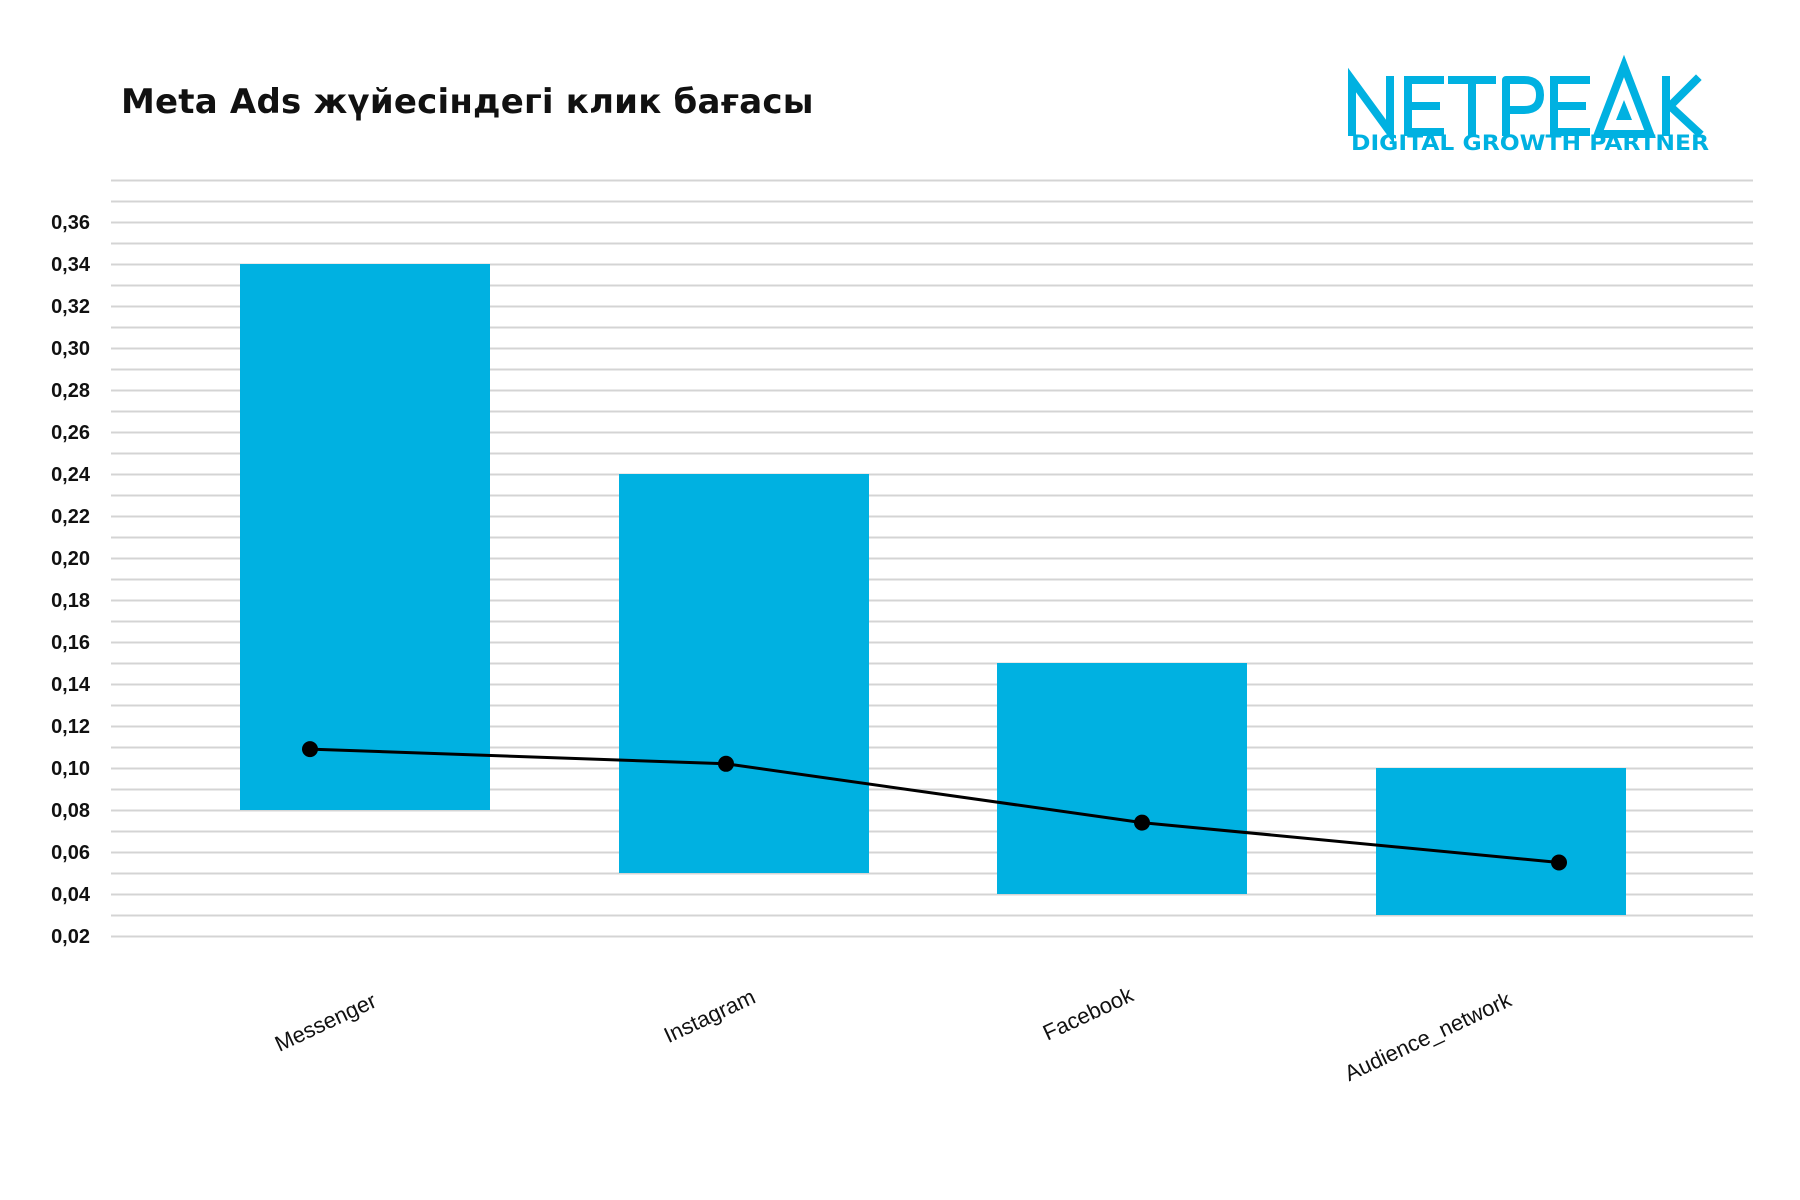 The image size is (1800, 1200). Describe the element at coordinates (325, 1022) in the screenshot. I see `x-tick-label: Messenger` at that location.